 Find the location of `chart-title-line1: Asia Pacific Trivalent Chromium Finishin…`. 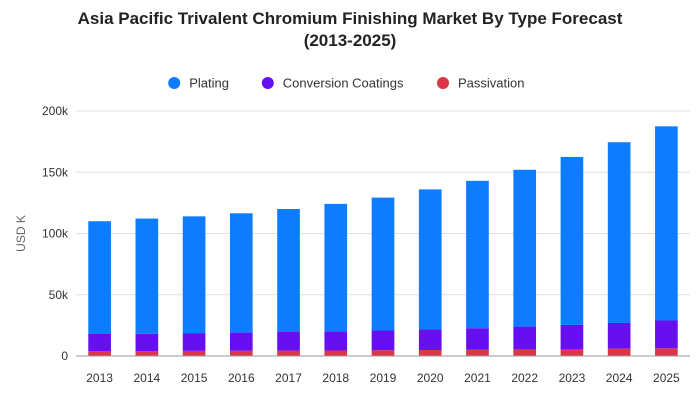

chart-title-line1: Asia Pacific Trivalent Chromium Finishin… is located at coordinates (350, 18).